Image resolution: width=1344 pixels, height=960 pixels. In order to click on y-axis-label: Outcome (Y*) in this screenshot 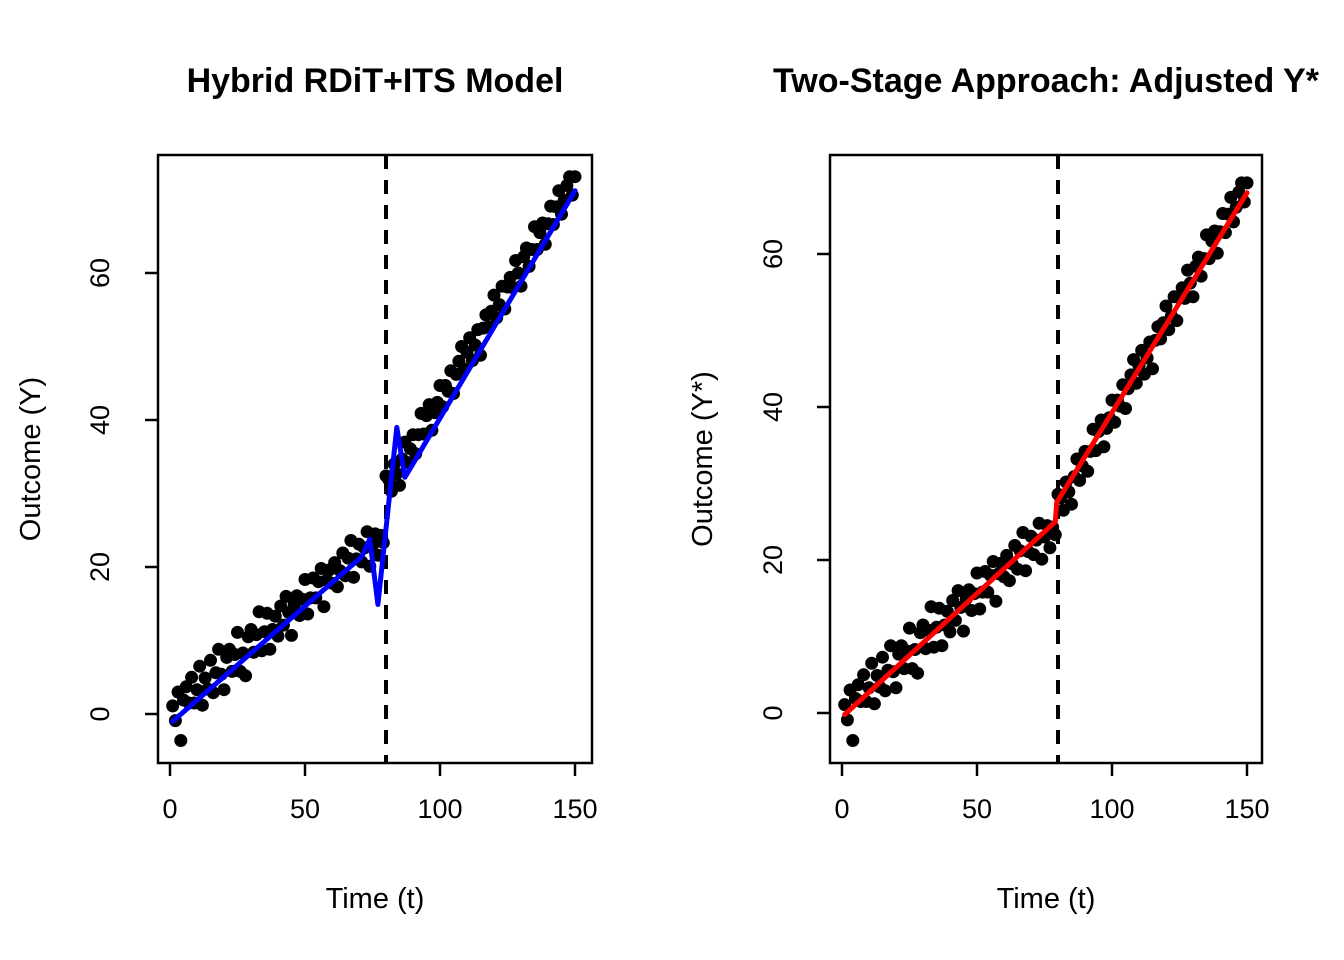, I will do `click(703, 459)`.